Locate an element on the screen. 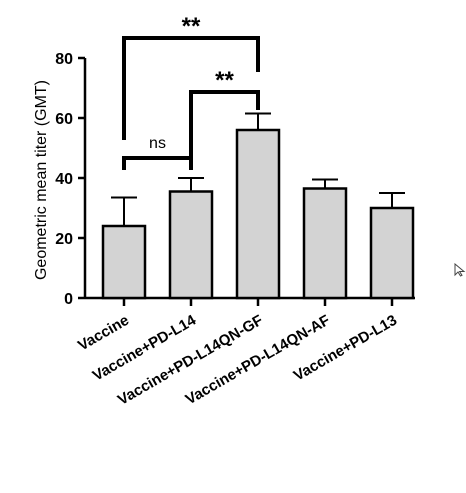 The image size is (466, 493). mouse-pointer-icon is located at coordinates (460, 270).